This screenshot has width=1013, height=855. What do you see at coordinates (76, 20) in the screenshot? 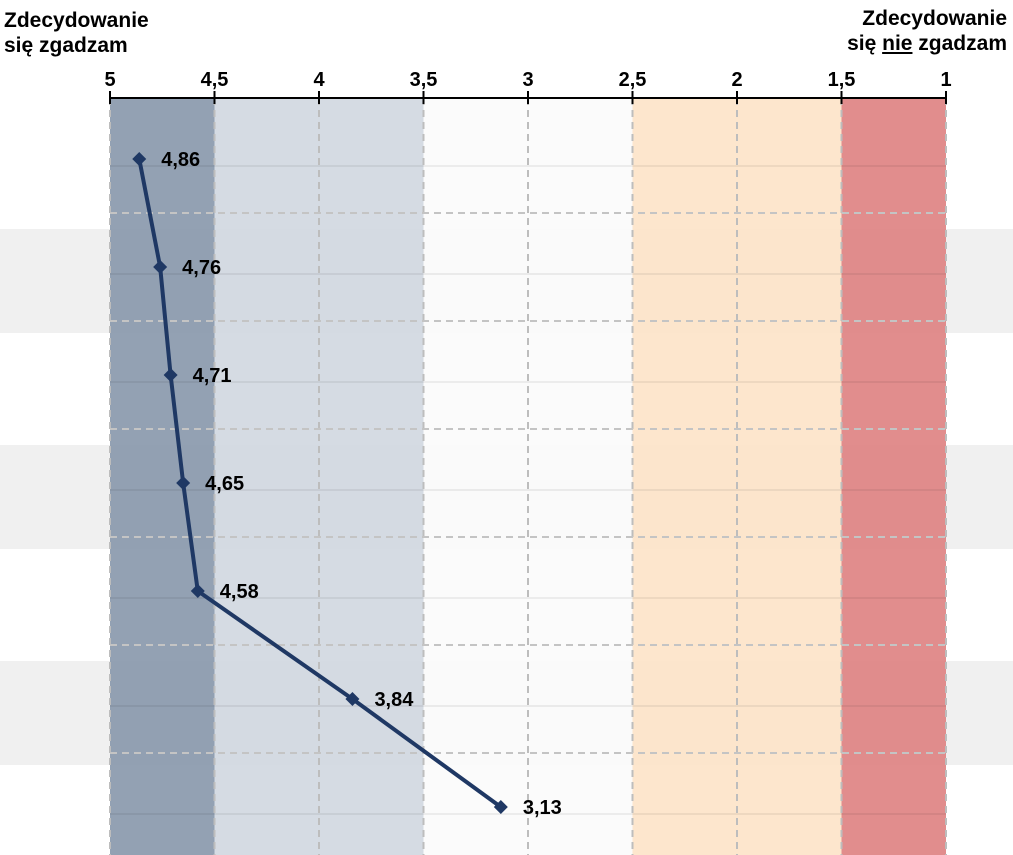
I see `left-caption-line1: Zdecydowanie` at bounding box center [76, 20].